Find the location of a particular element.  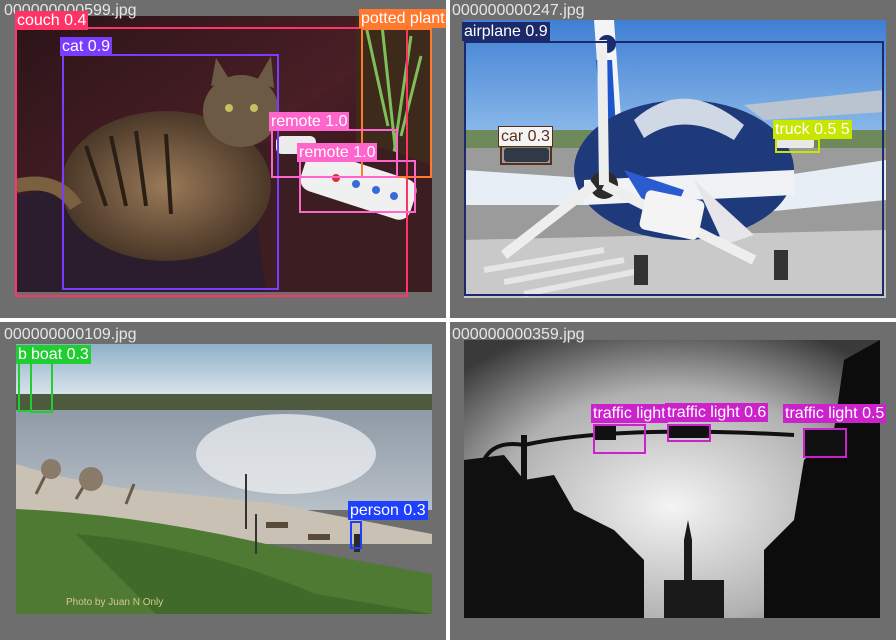

car-label: car 0.3 is located at coordinates (525, 136).